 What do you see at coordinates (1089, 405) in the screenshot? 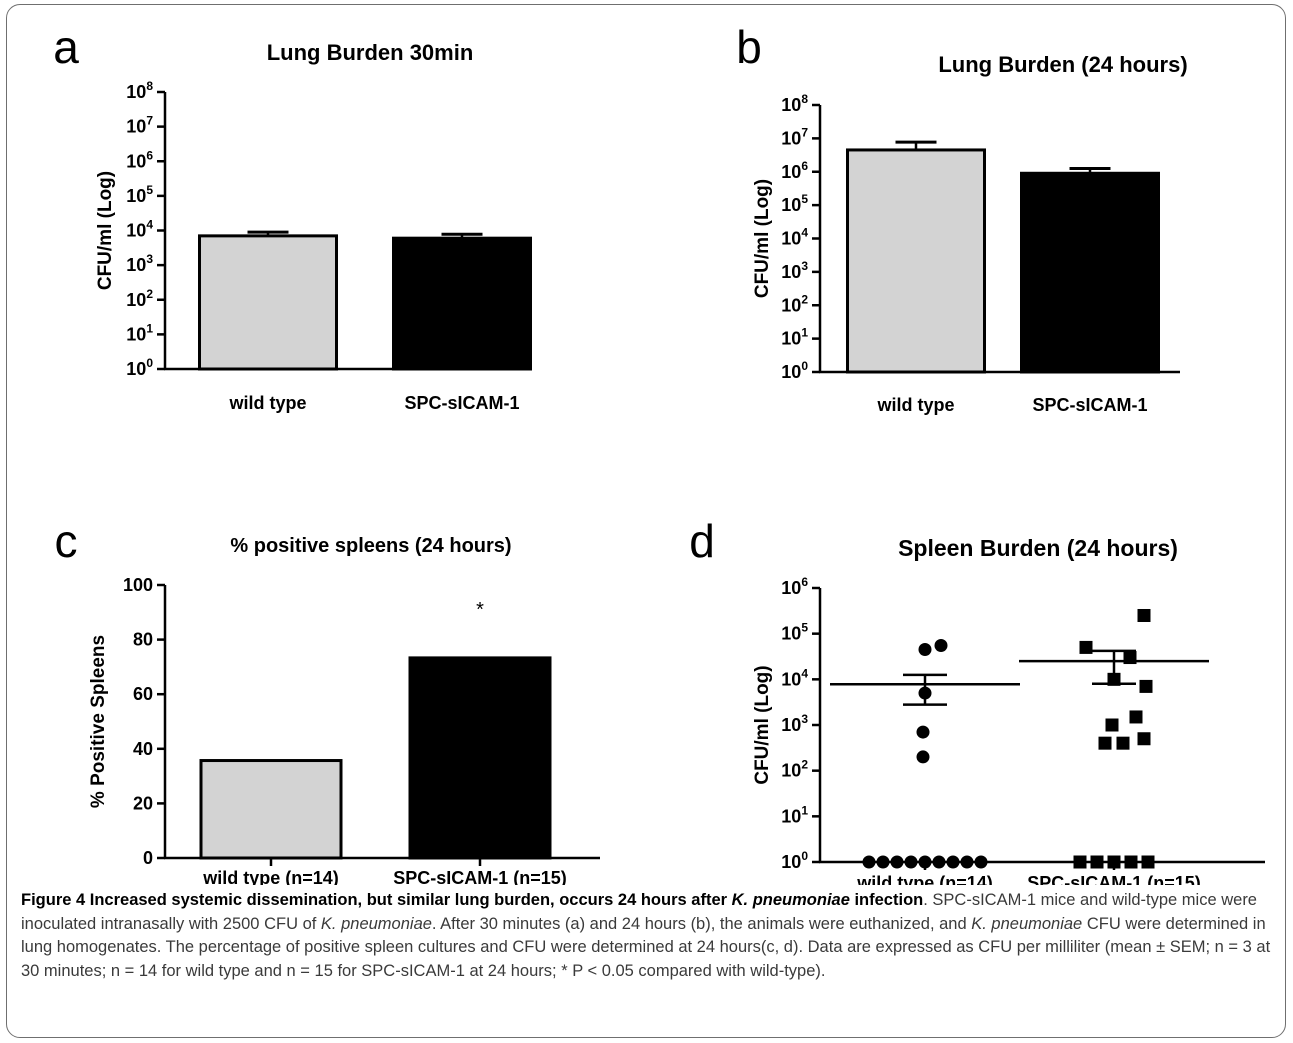
I see `x-tick-label-b: SPC-sICAM-1` at bounding box center [1089, 405].